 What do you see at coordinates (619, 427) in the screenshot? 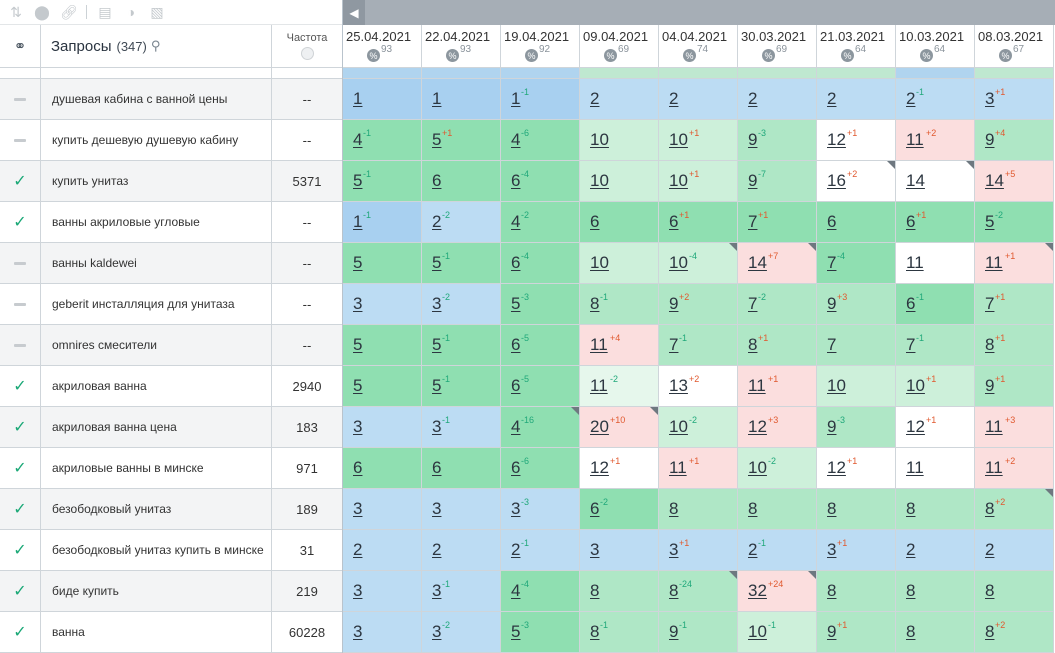
I see `position-cell: 20 +10` at bounding box center [619, 427].